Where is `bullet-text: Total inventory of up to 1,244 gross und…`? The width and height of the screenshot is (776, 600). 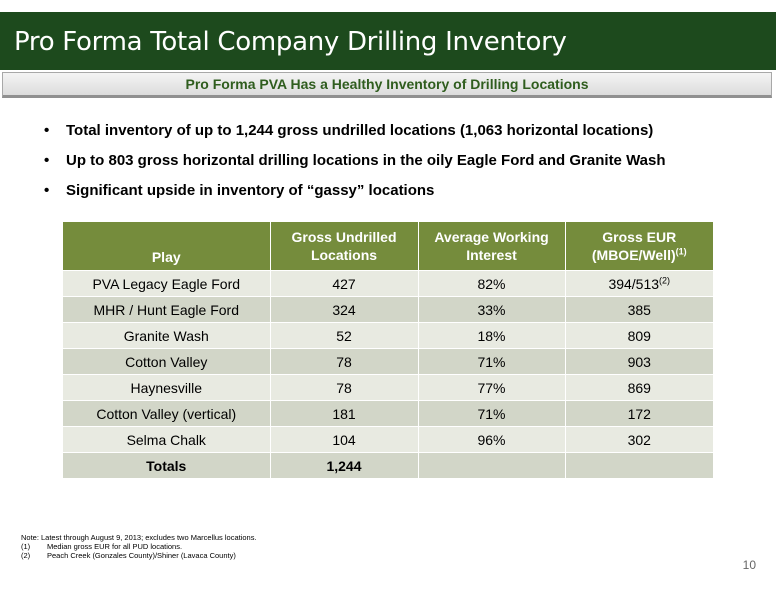
bullet-text: Total inventory of up to 1,244 gross und… is located at coordinates (360, 130).